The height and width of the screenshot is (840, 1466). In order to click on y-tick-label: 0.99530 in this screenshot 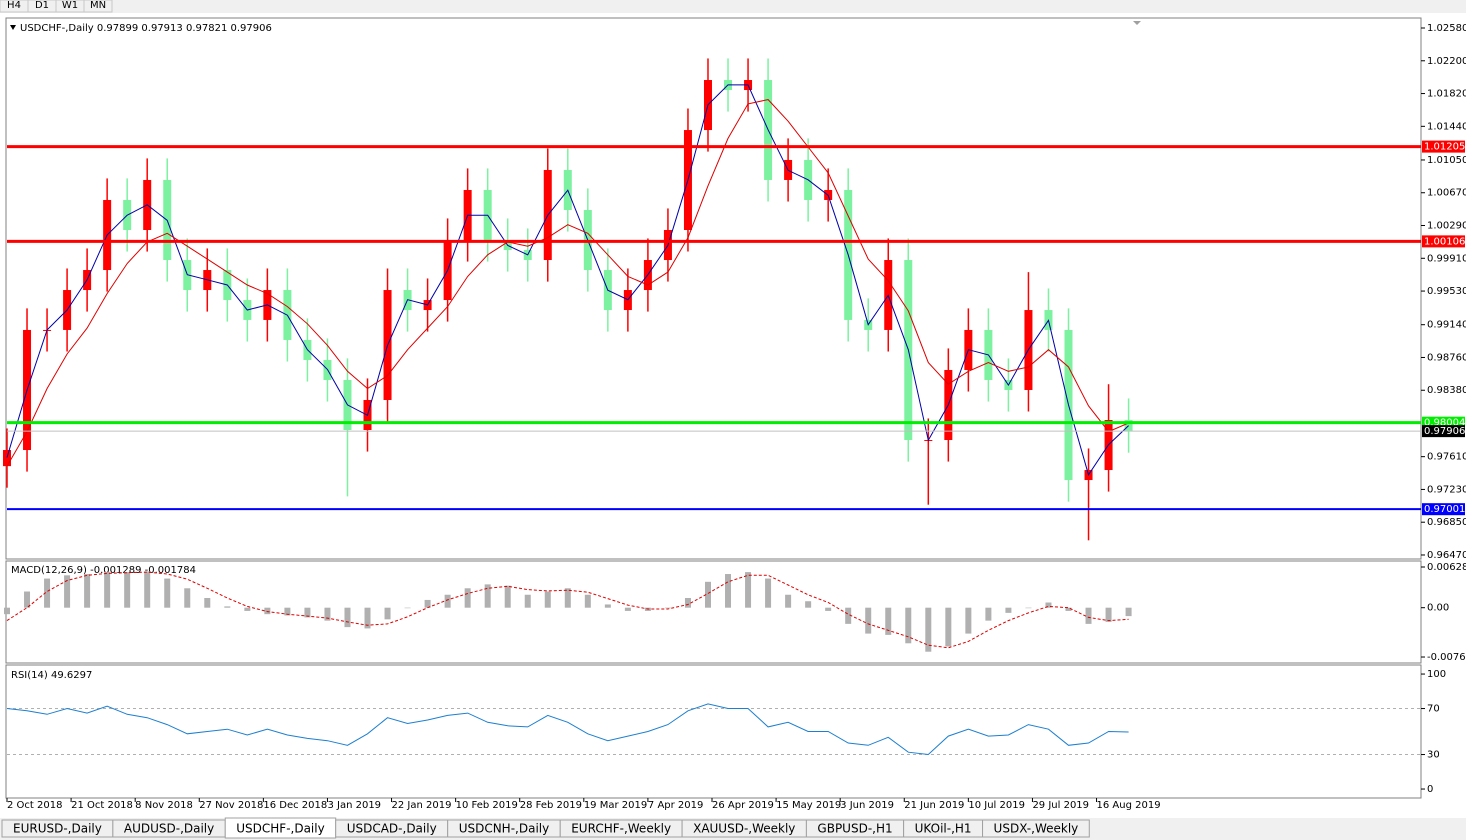, I will do `click(1446, 291)`.